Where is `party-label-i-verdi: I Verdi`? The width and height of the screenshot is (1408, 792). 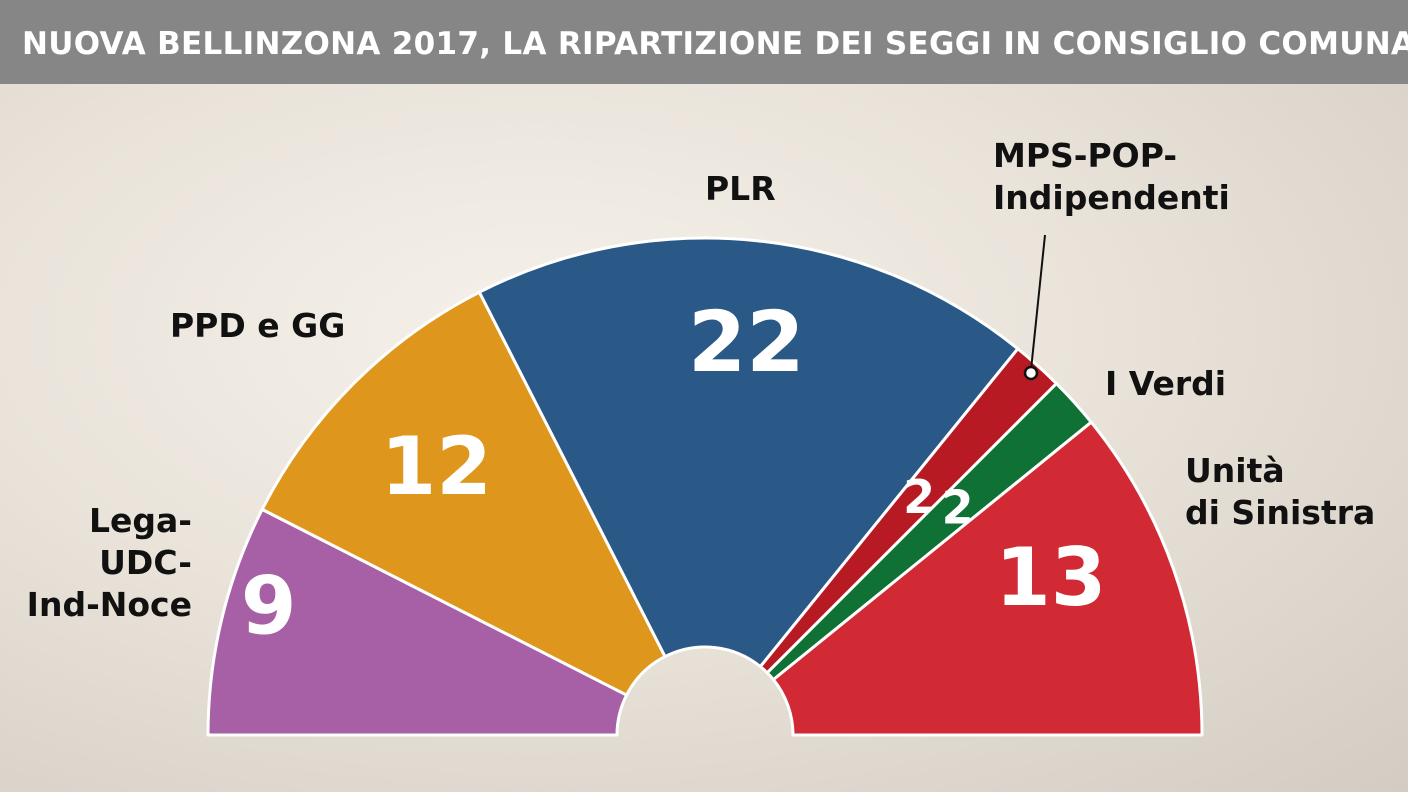 party-label-i-verdi: I Verdi is located at coordinates (1185, 384).